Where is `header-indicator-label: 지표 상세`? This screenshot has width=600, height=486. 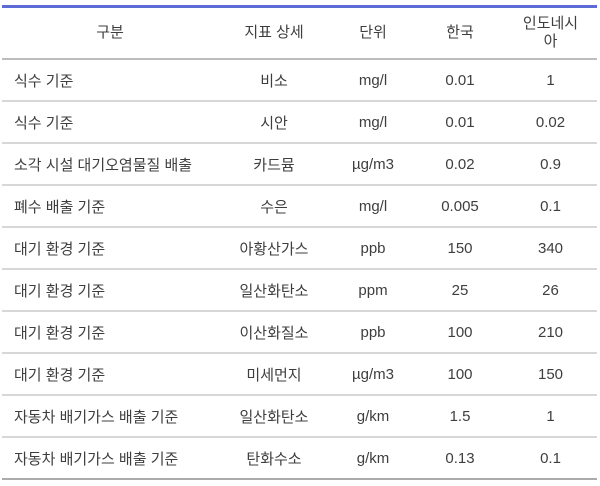
header-indicator-label: 지표 상세 is located at coordinates (274, 32).